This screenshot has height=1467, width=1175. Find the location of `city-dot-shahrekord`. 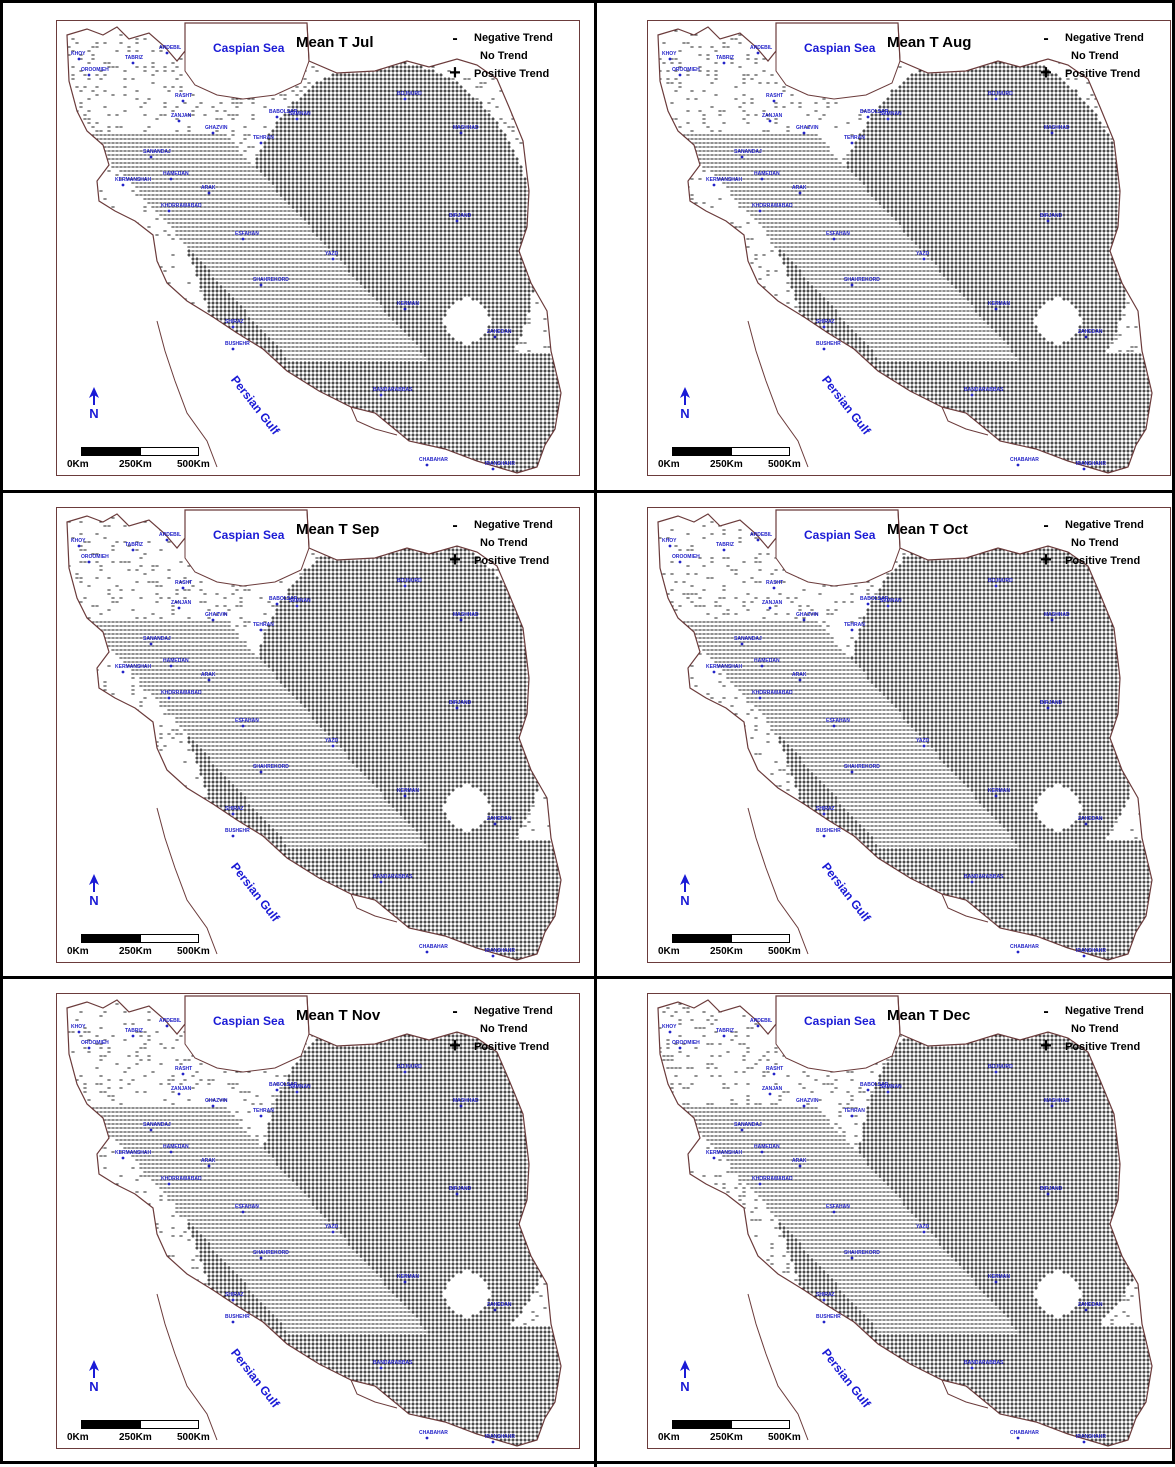

city-dot-shahrekord is located at coordinates (852, 772).